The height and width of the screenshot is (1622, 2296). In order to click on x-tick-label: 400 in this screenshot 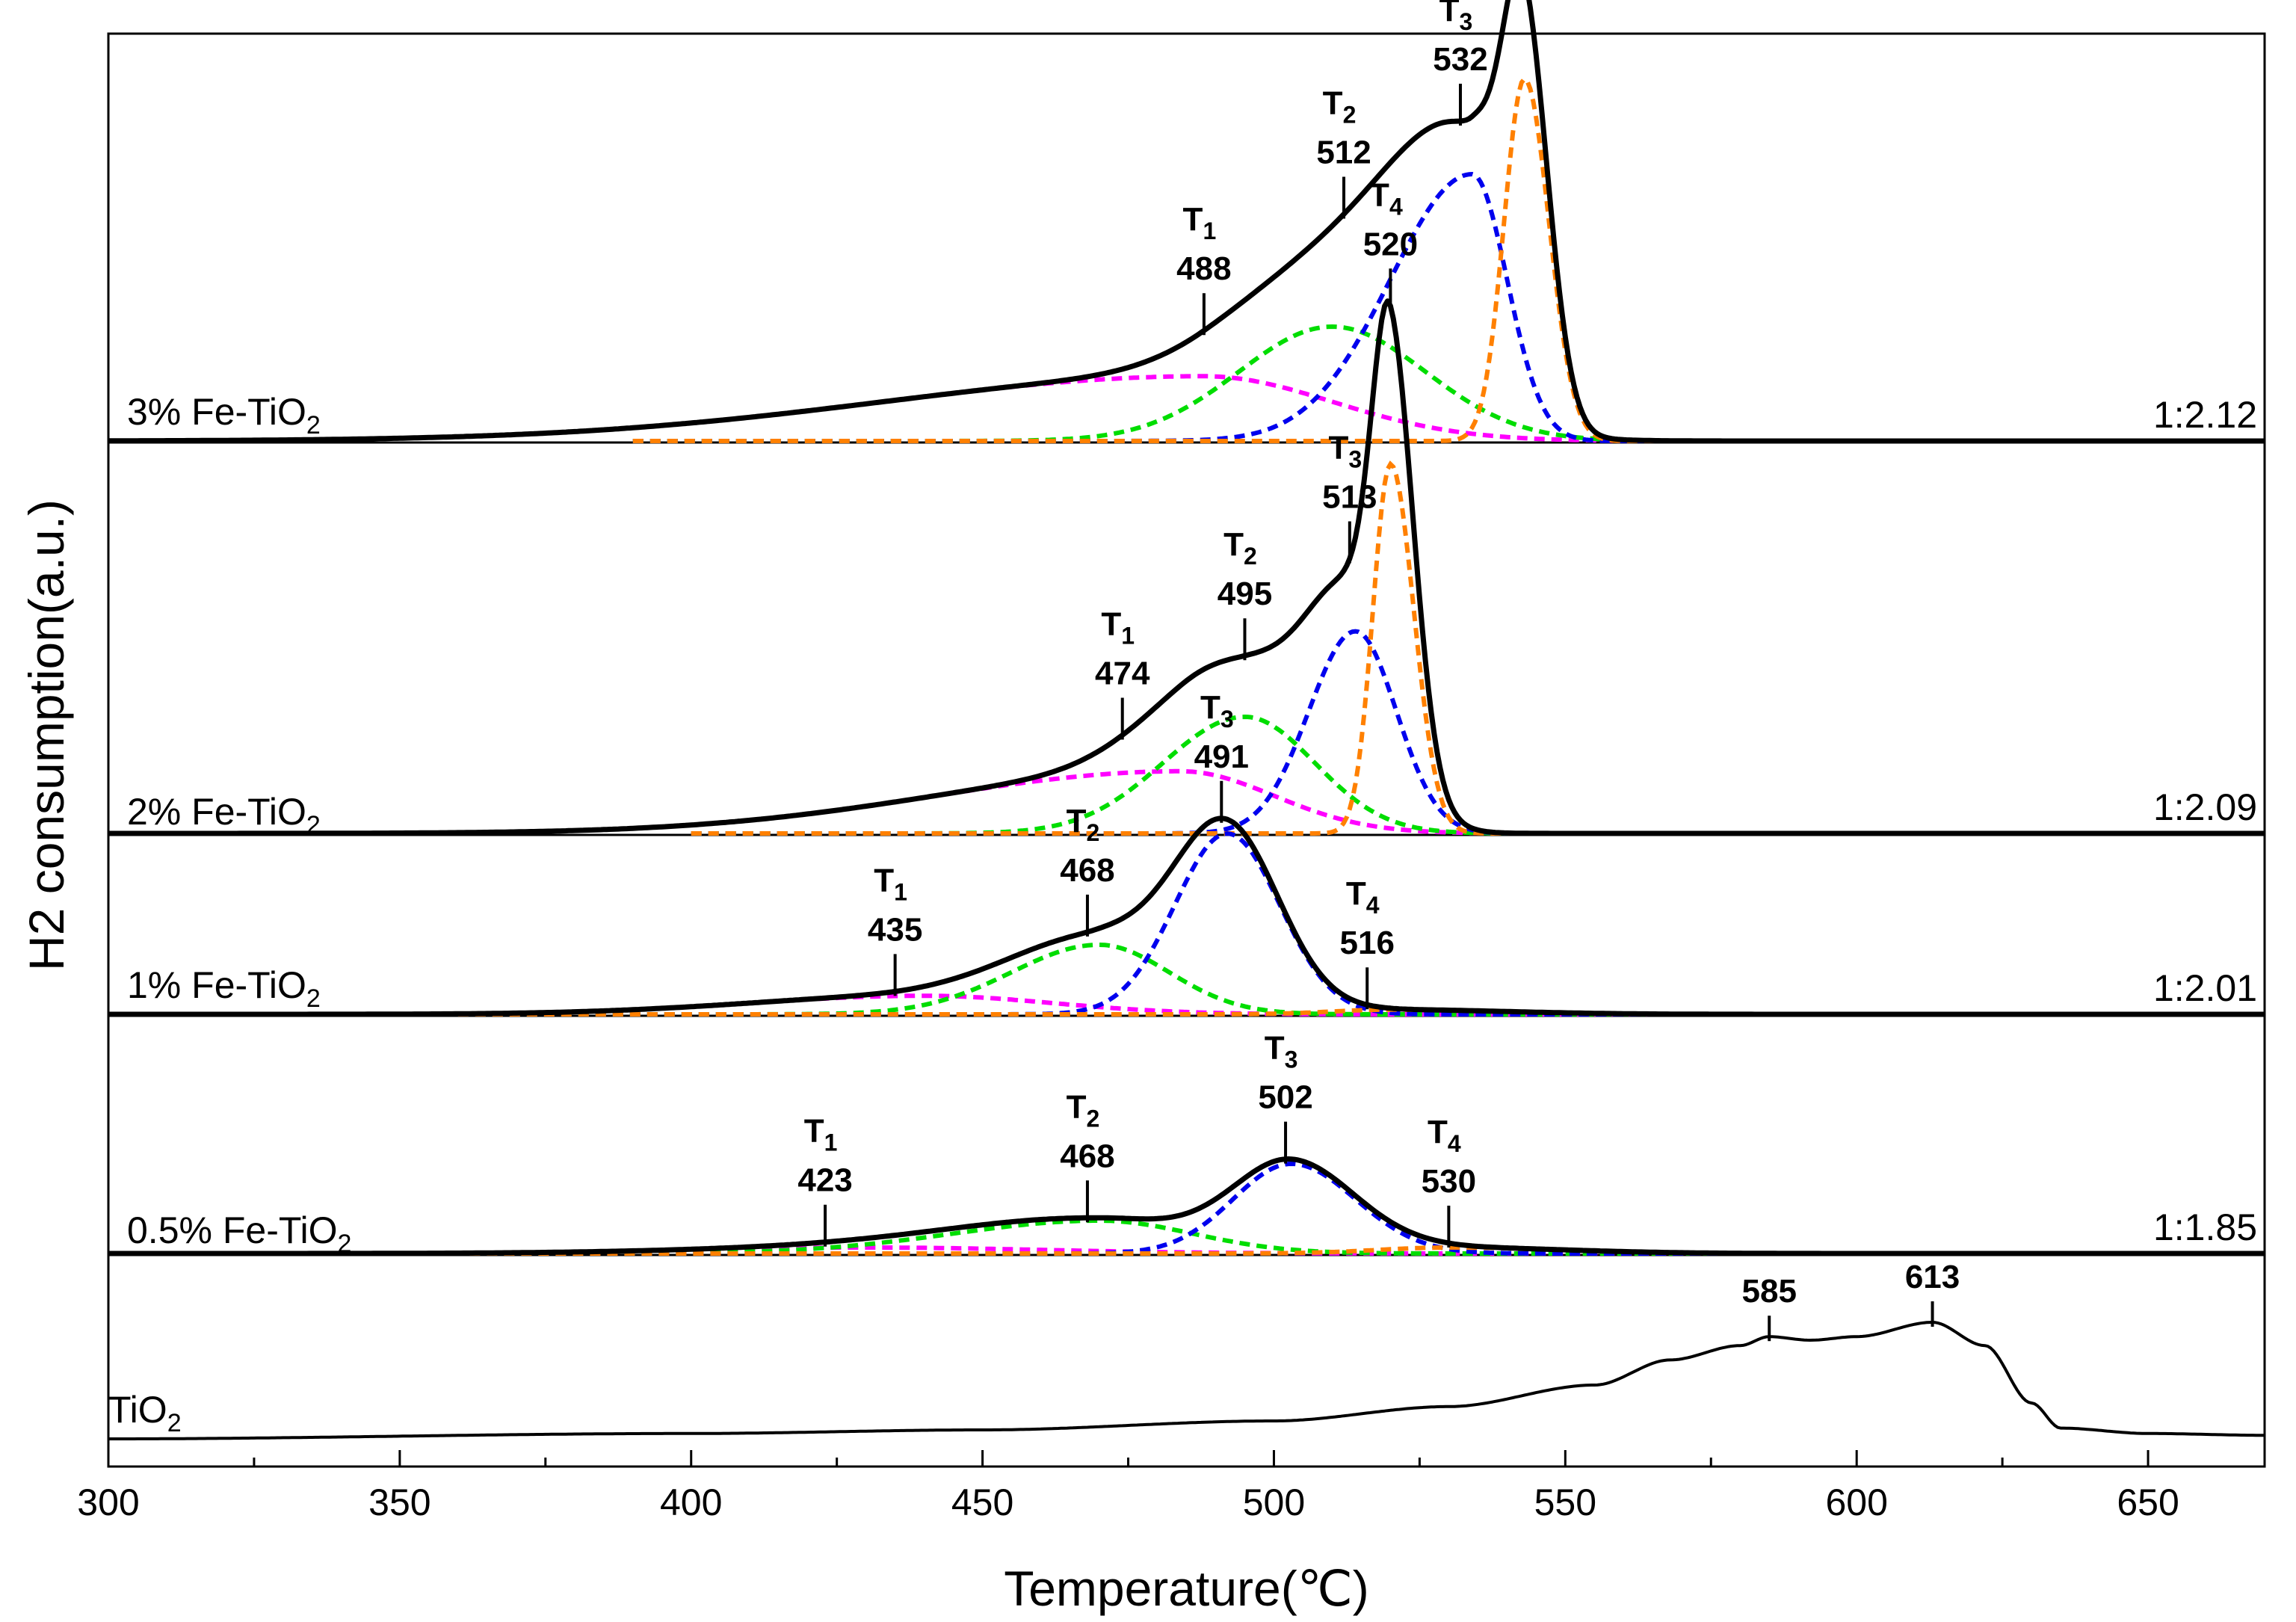, I will do `click(691, 1502)`.